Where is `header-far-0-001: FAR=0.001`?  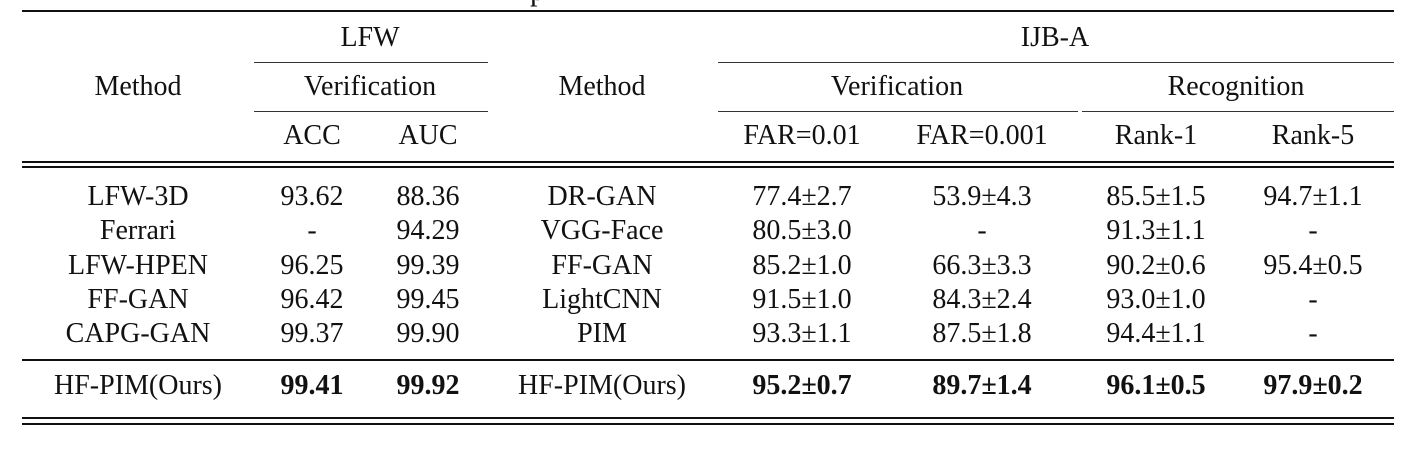
header-far-0-001: FAR=0.001 is located at coordinates (982, 135).